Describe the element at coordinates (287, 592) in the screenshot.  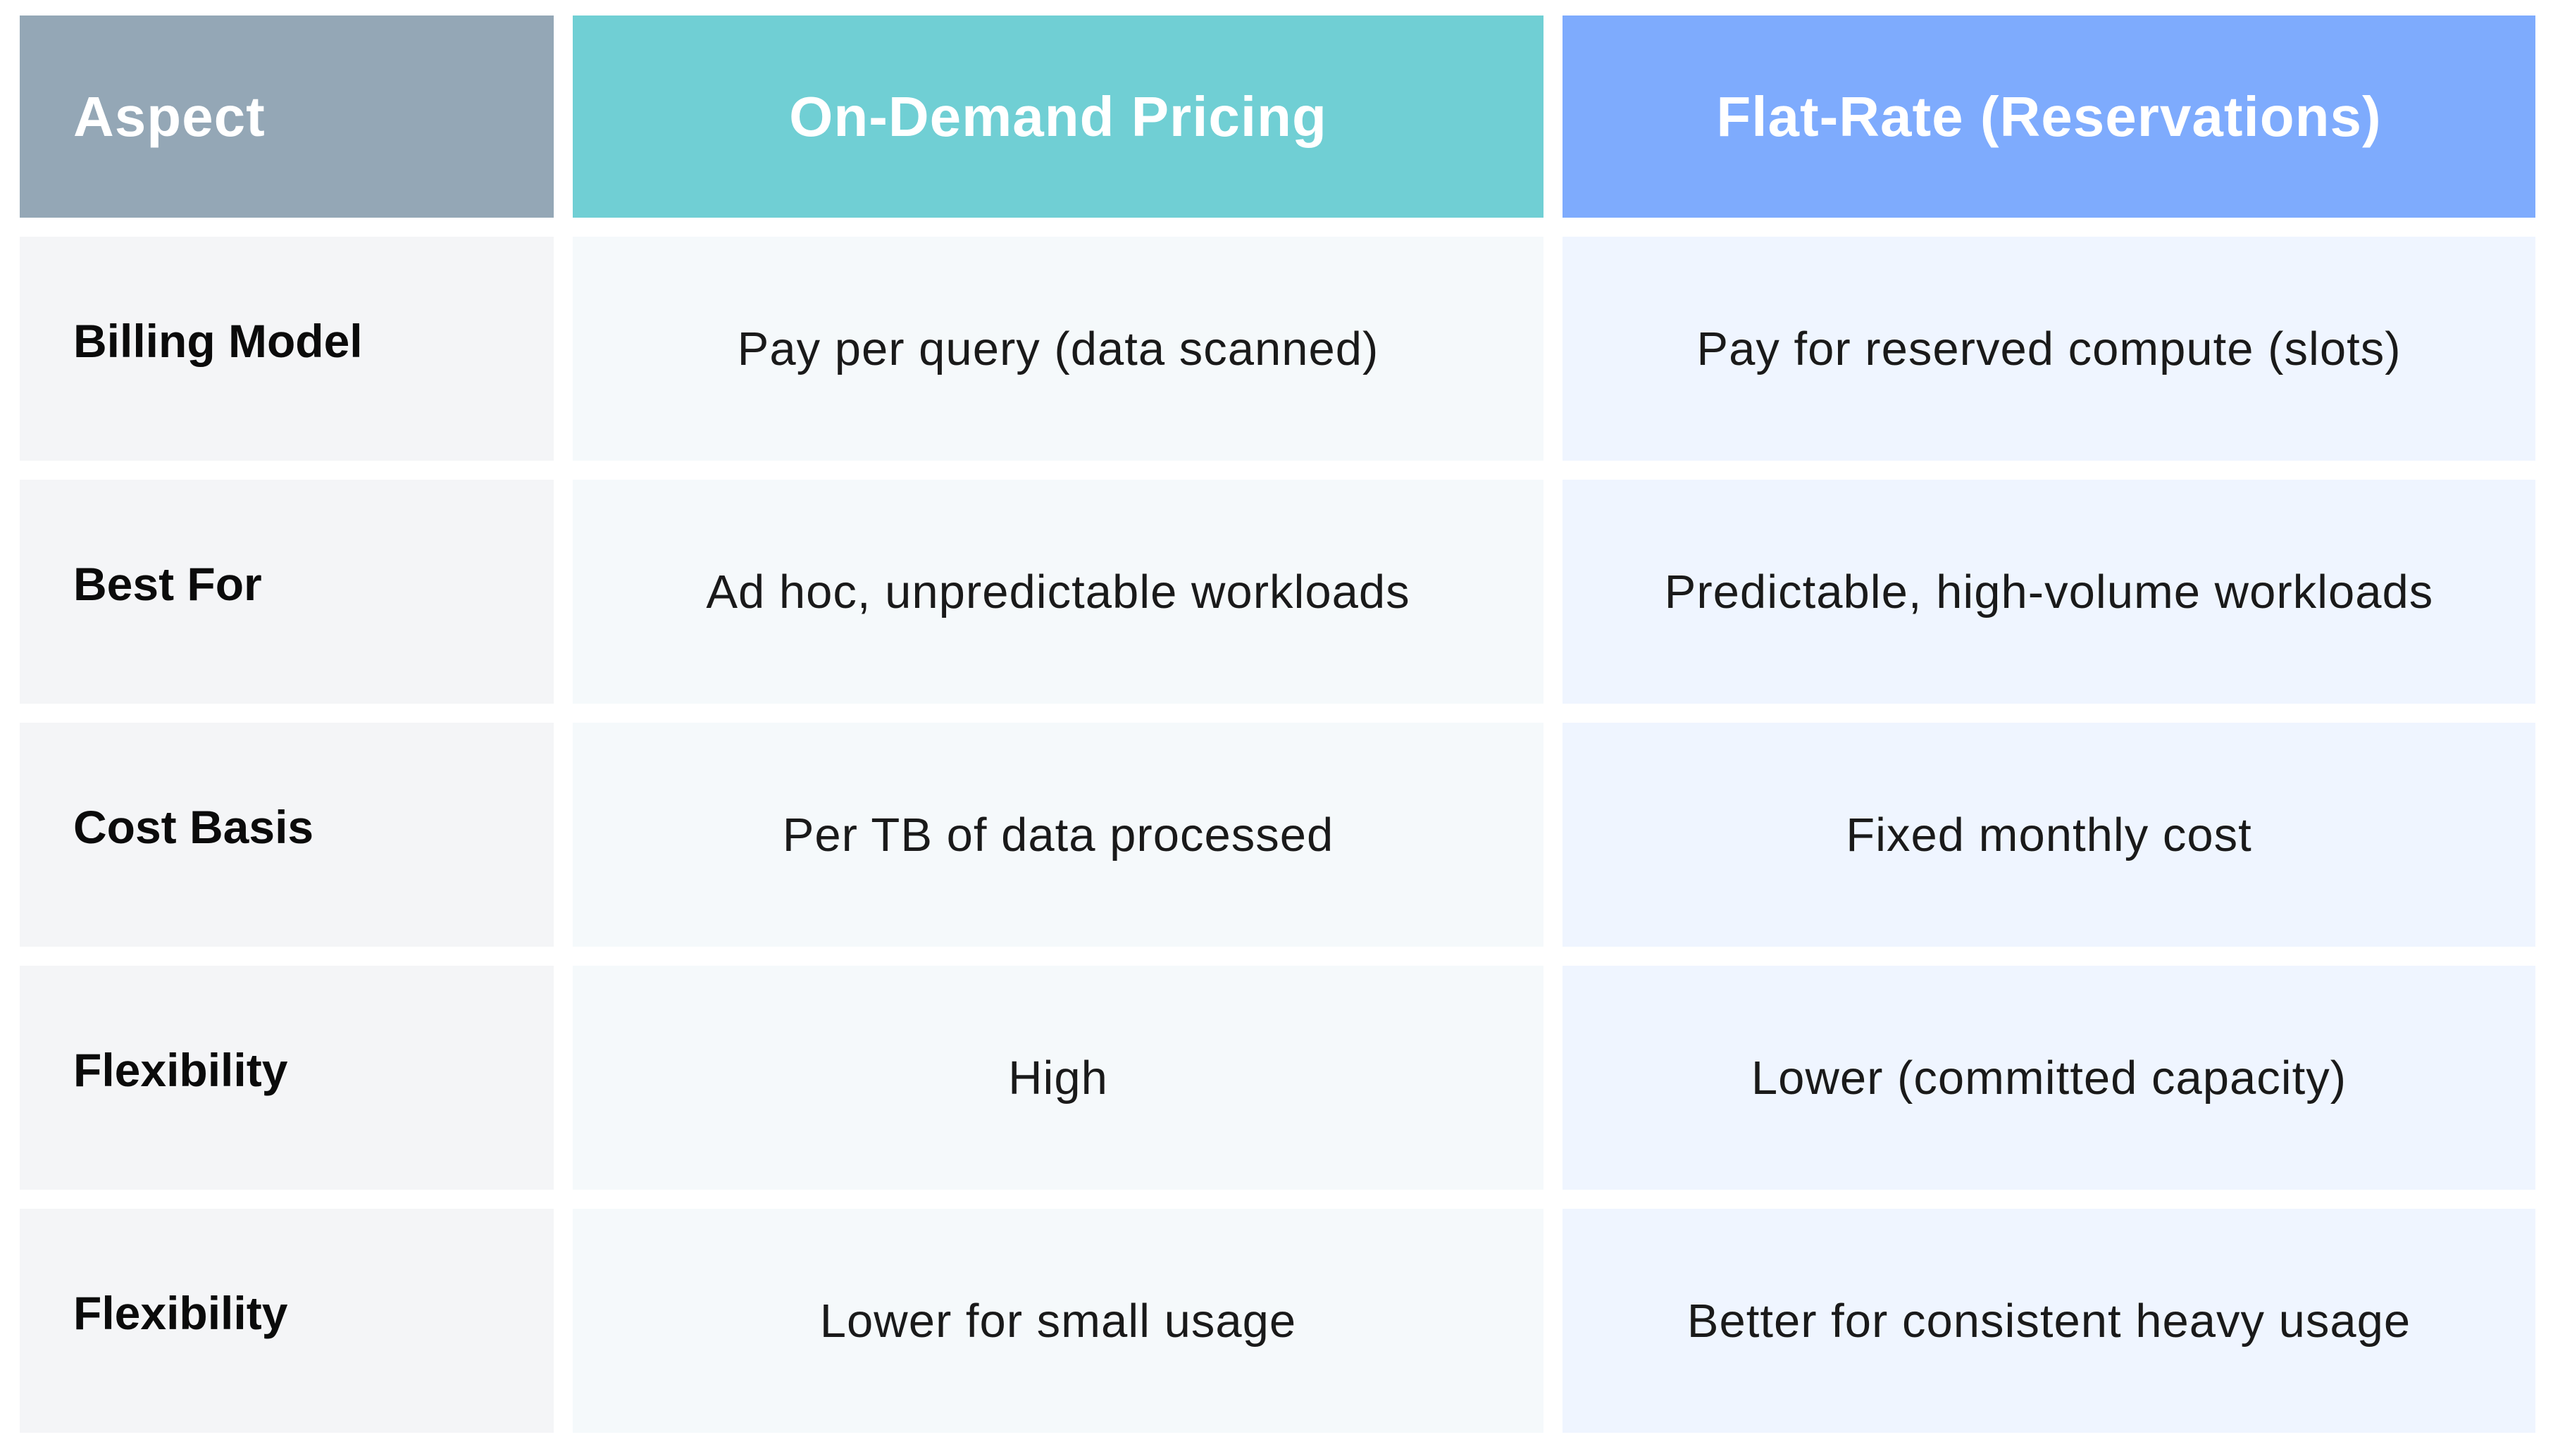
I see `row-aspect-cell: Best For` at that location.